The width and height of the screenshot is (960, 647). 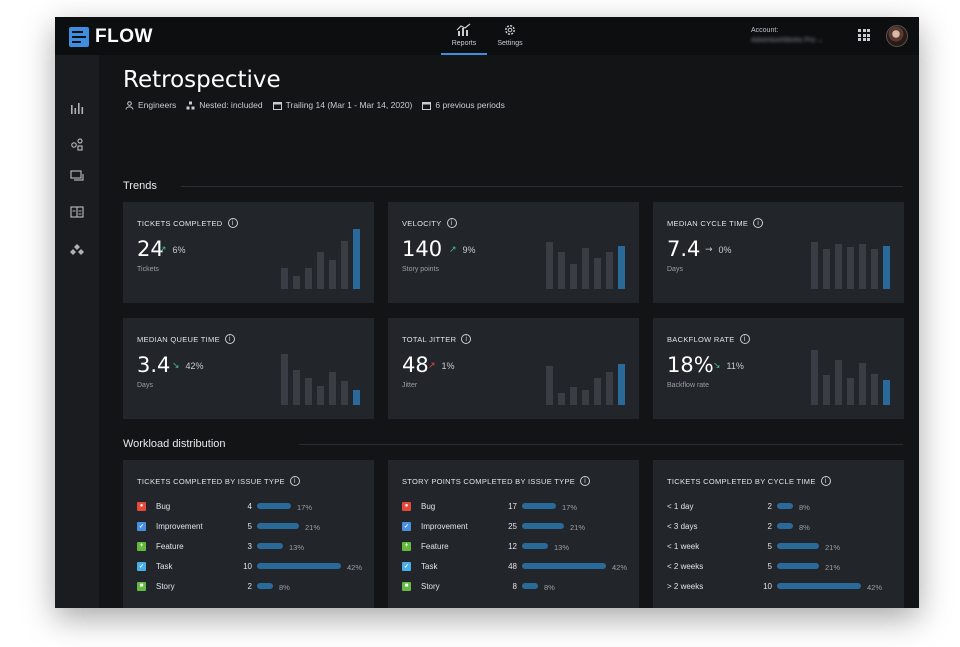 I want to click on trend-card: VELOCITY i 140 ↗ 9% Story points, so click(x=513, y=252).